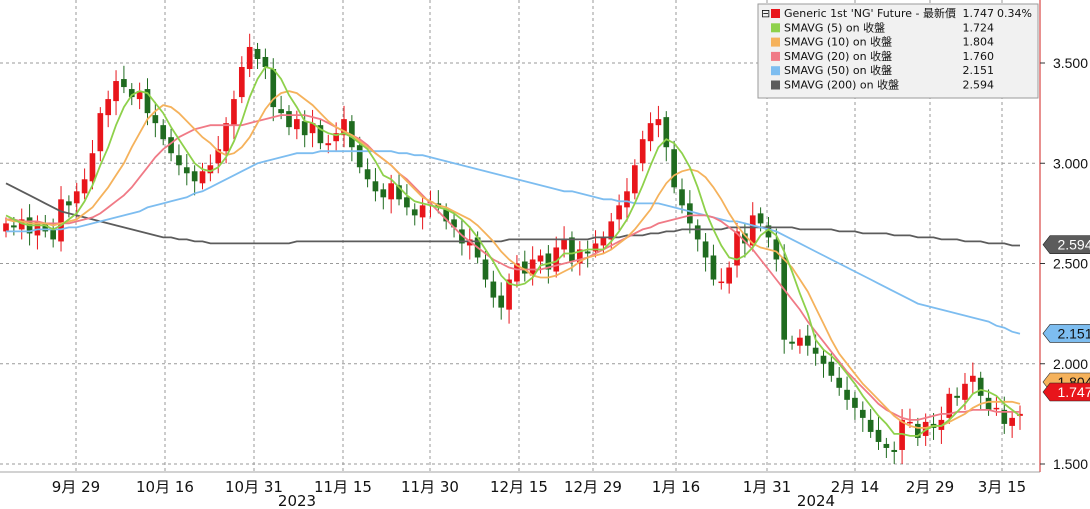  What do you see at coordinates (254, 487) in the screenshot?
I see `x-tick-label: 10月 31` at bounding box center [254, 487].